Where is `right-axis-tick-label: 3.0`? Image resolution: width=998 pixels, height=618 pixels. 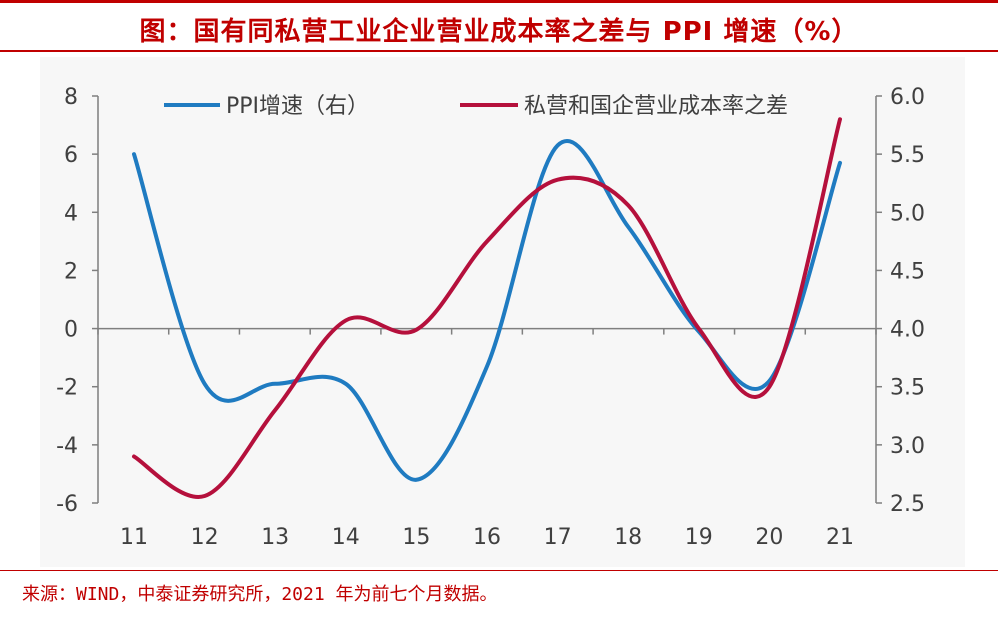 right-axis-tick-label: 3.0 is located at coordinates (907, 446).